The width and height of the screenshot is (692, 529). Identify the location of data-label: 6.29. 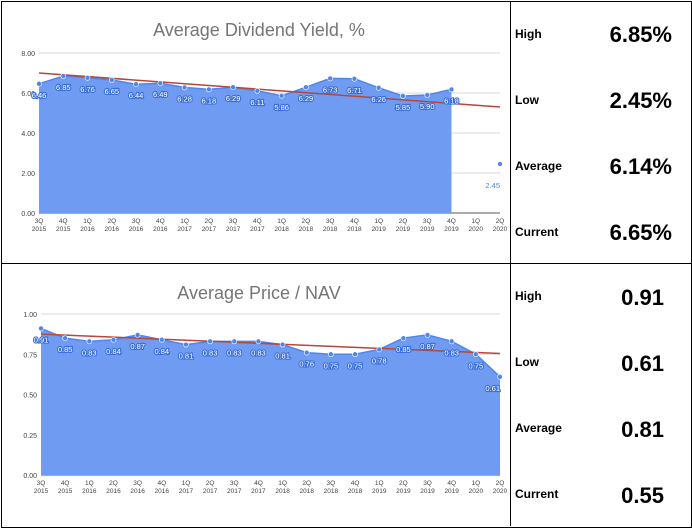
(306, 98).